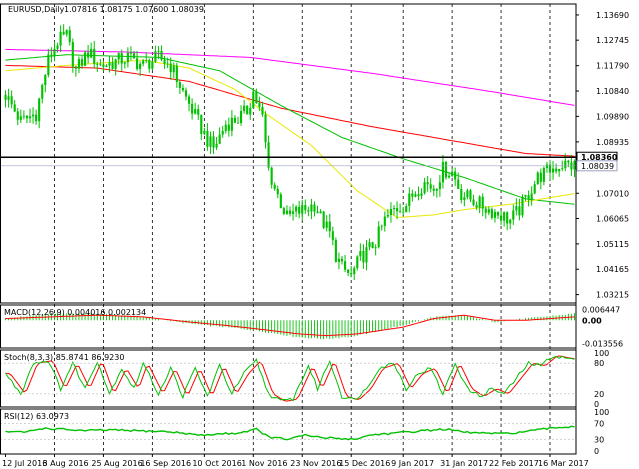 This screenshot has width=639, height=469. Describe the element at coordinates (612, 295) in the screenshot. I see `price-tick-label: 1.03215` at that location.